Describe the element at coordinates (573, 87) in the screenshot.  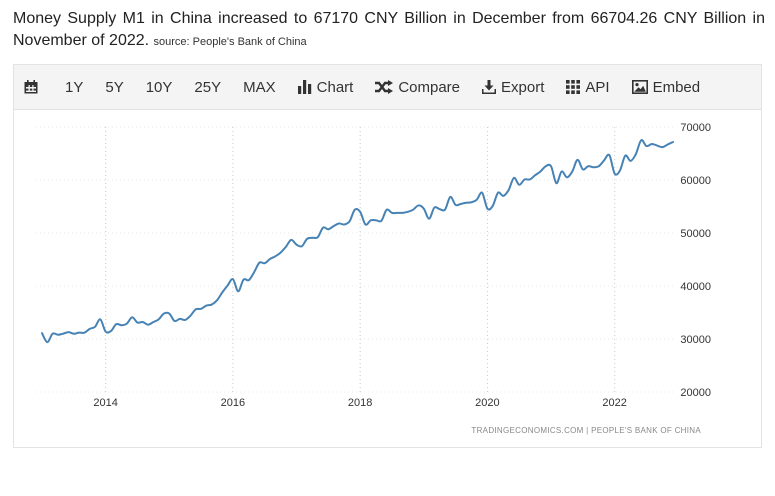
I see `grid-icon` at that location.